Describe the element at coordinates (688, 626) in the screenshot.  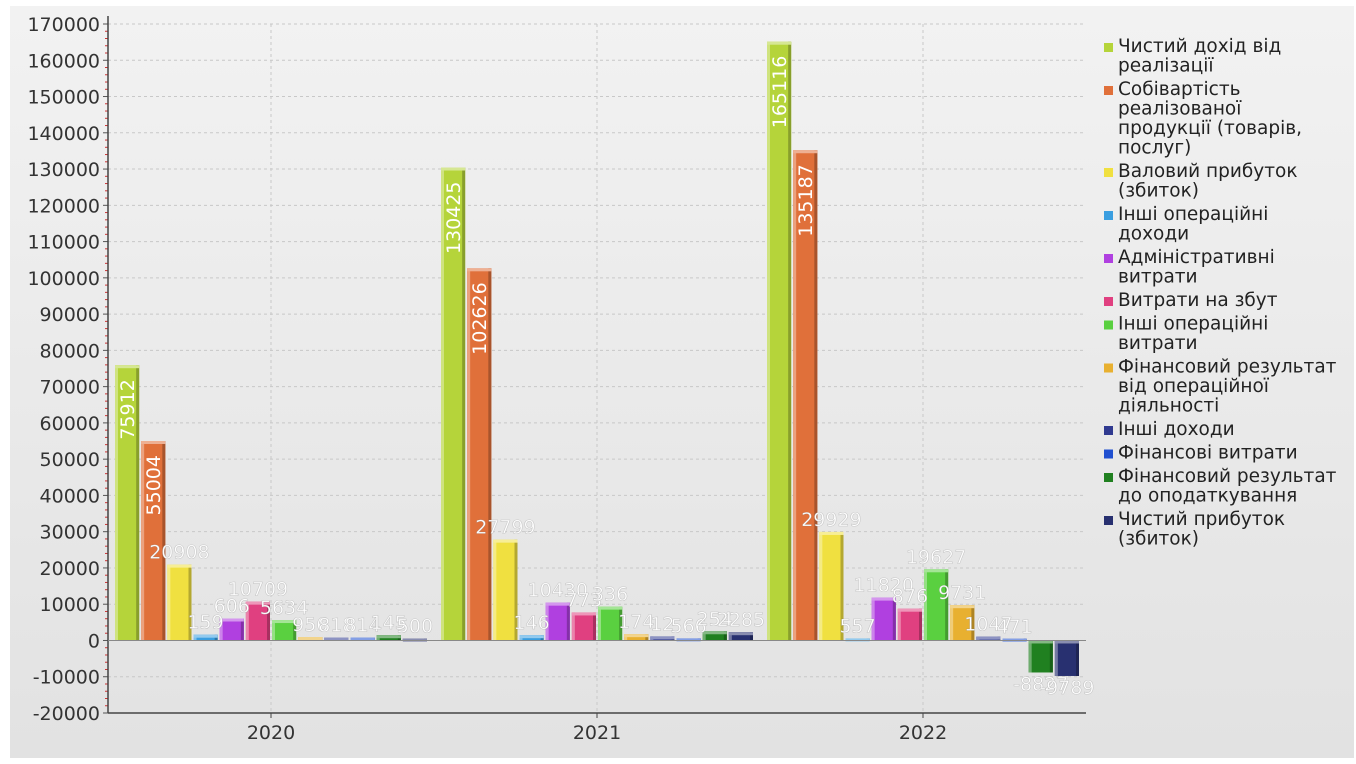
I see `data-label: 566` at that location.